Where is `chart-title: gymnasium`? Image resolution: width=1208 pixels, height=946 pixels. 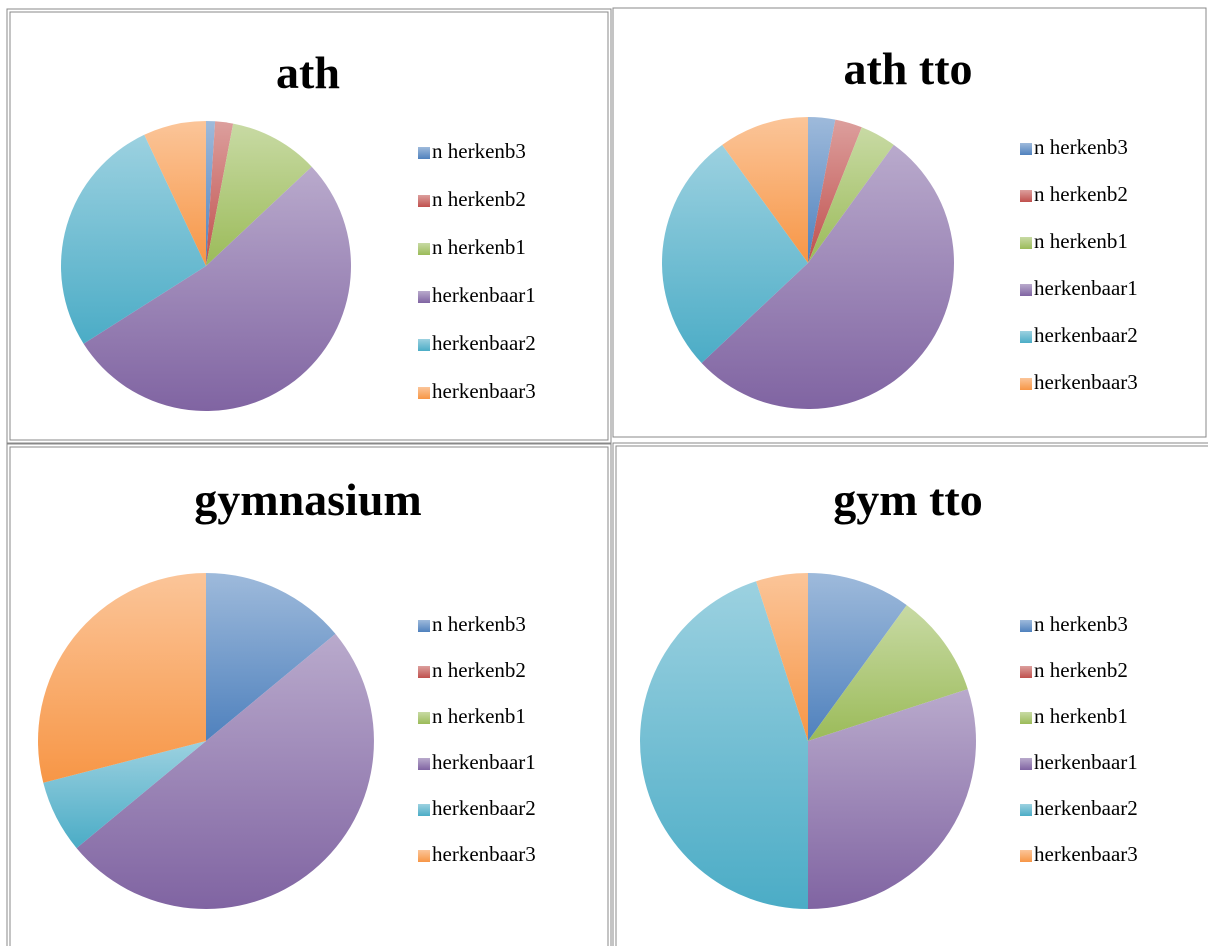 chart-title: gymnasium is located at coordinates (307, 499).